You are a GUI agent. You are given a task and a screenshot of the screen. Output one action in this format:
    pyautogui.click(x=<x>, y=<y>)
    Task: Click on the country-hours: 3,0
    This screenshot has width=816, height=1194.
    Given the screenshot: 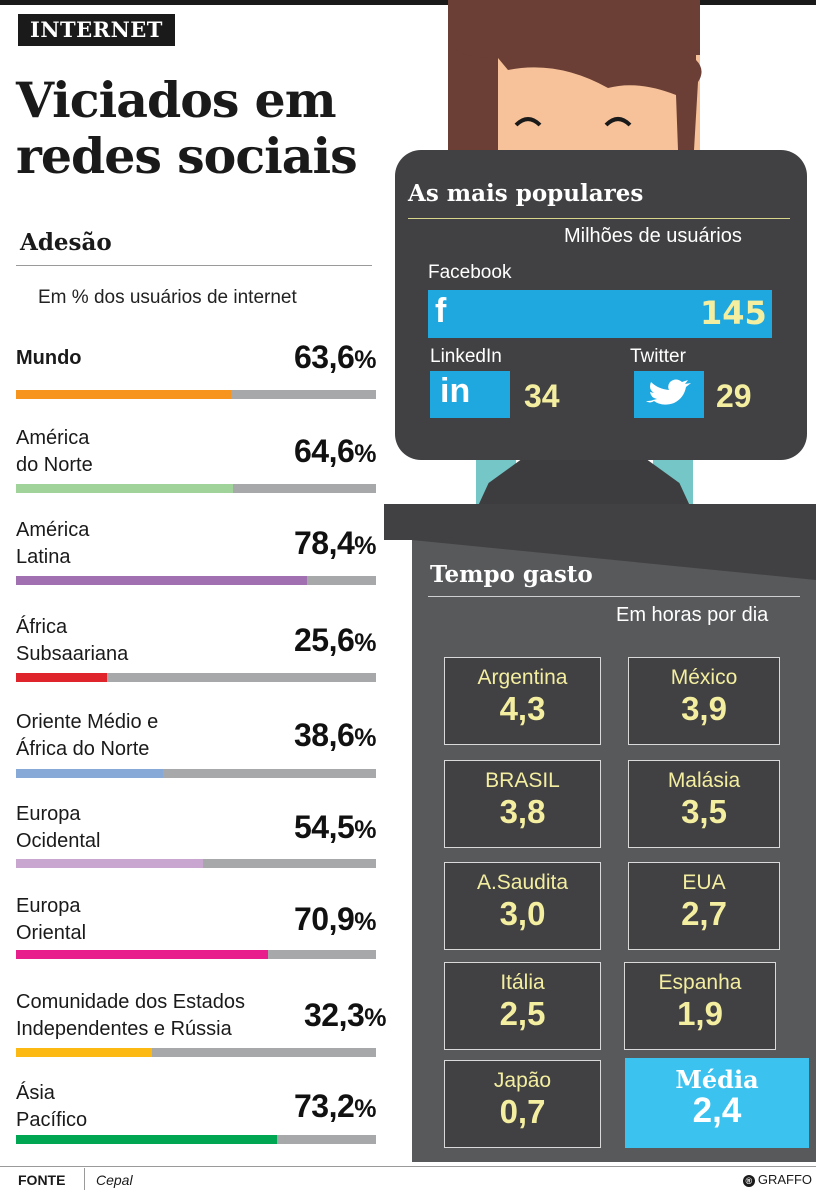 What is the action you would take?
    pyautogui.click(x=522, y=913)
    